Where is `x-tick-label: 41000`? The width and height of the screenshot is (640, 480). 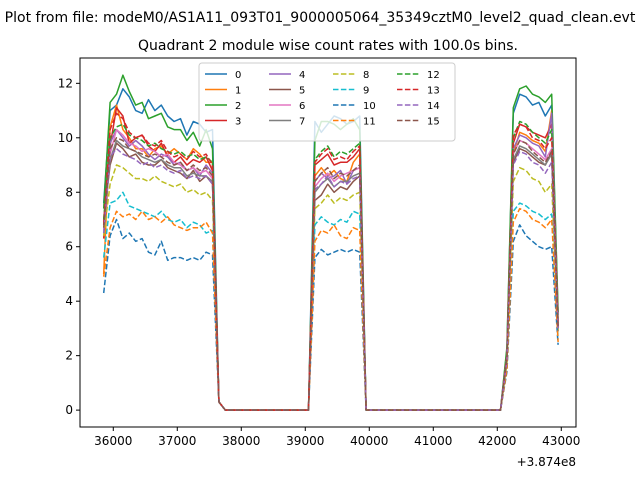
x-tick-label: 41000 is located at coordinates (433, 441).